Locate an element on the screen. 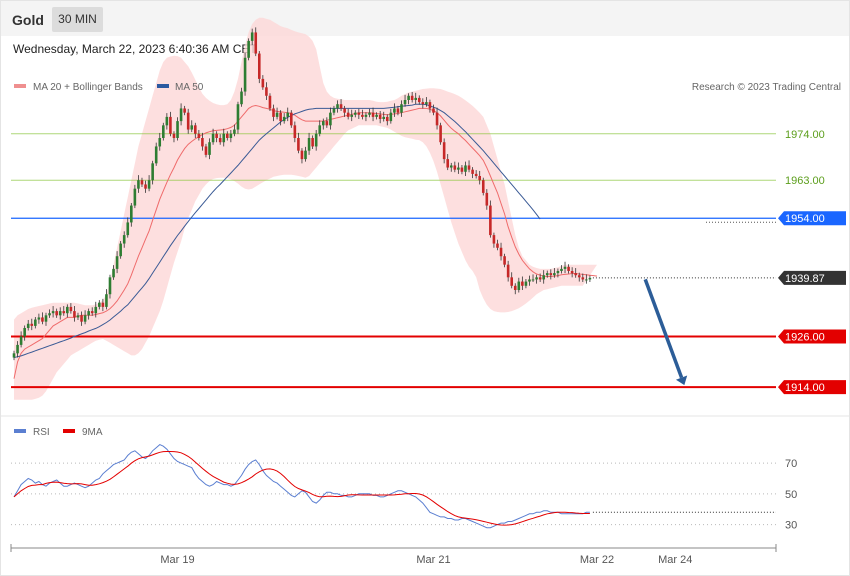 This screenshot has height=576, width=850. level-label-resistance: 1963.00 is located at coordinates (805, 181).